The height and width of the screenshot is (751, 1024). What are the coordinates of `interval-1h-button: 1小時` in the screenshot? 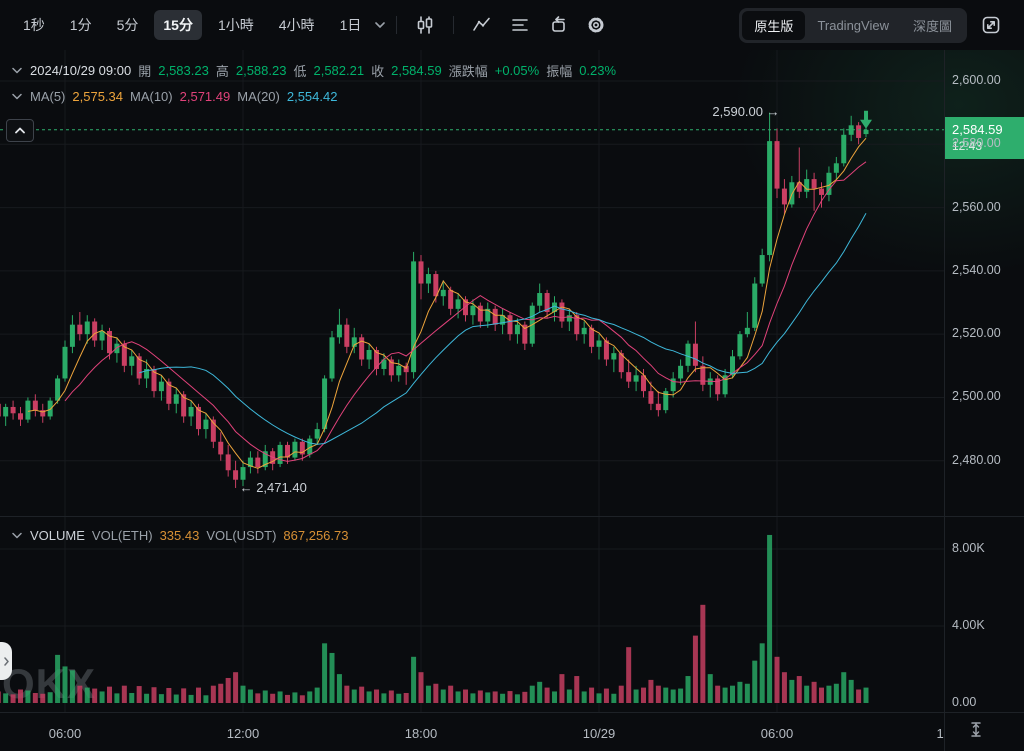 It's located at (235, 25).